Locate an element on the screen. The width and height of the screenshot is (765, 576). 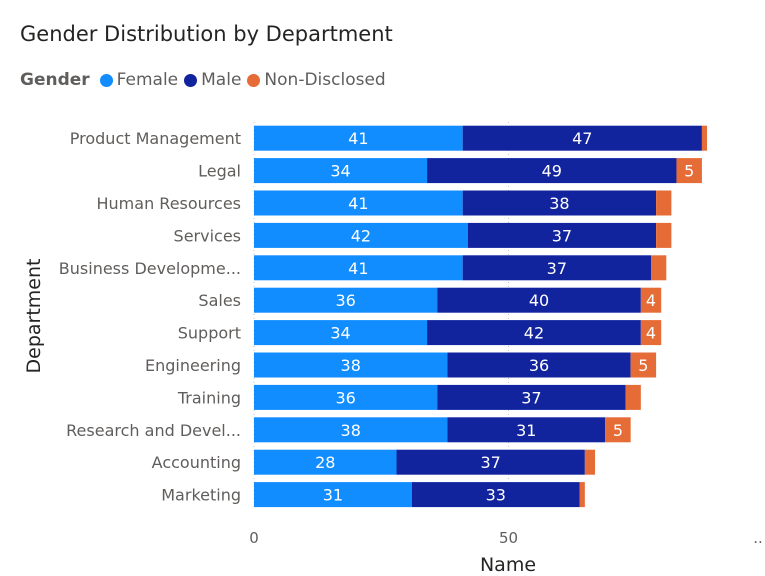
chart-title: Gender Distribution by Department is located at coordinates (206, 34).